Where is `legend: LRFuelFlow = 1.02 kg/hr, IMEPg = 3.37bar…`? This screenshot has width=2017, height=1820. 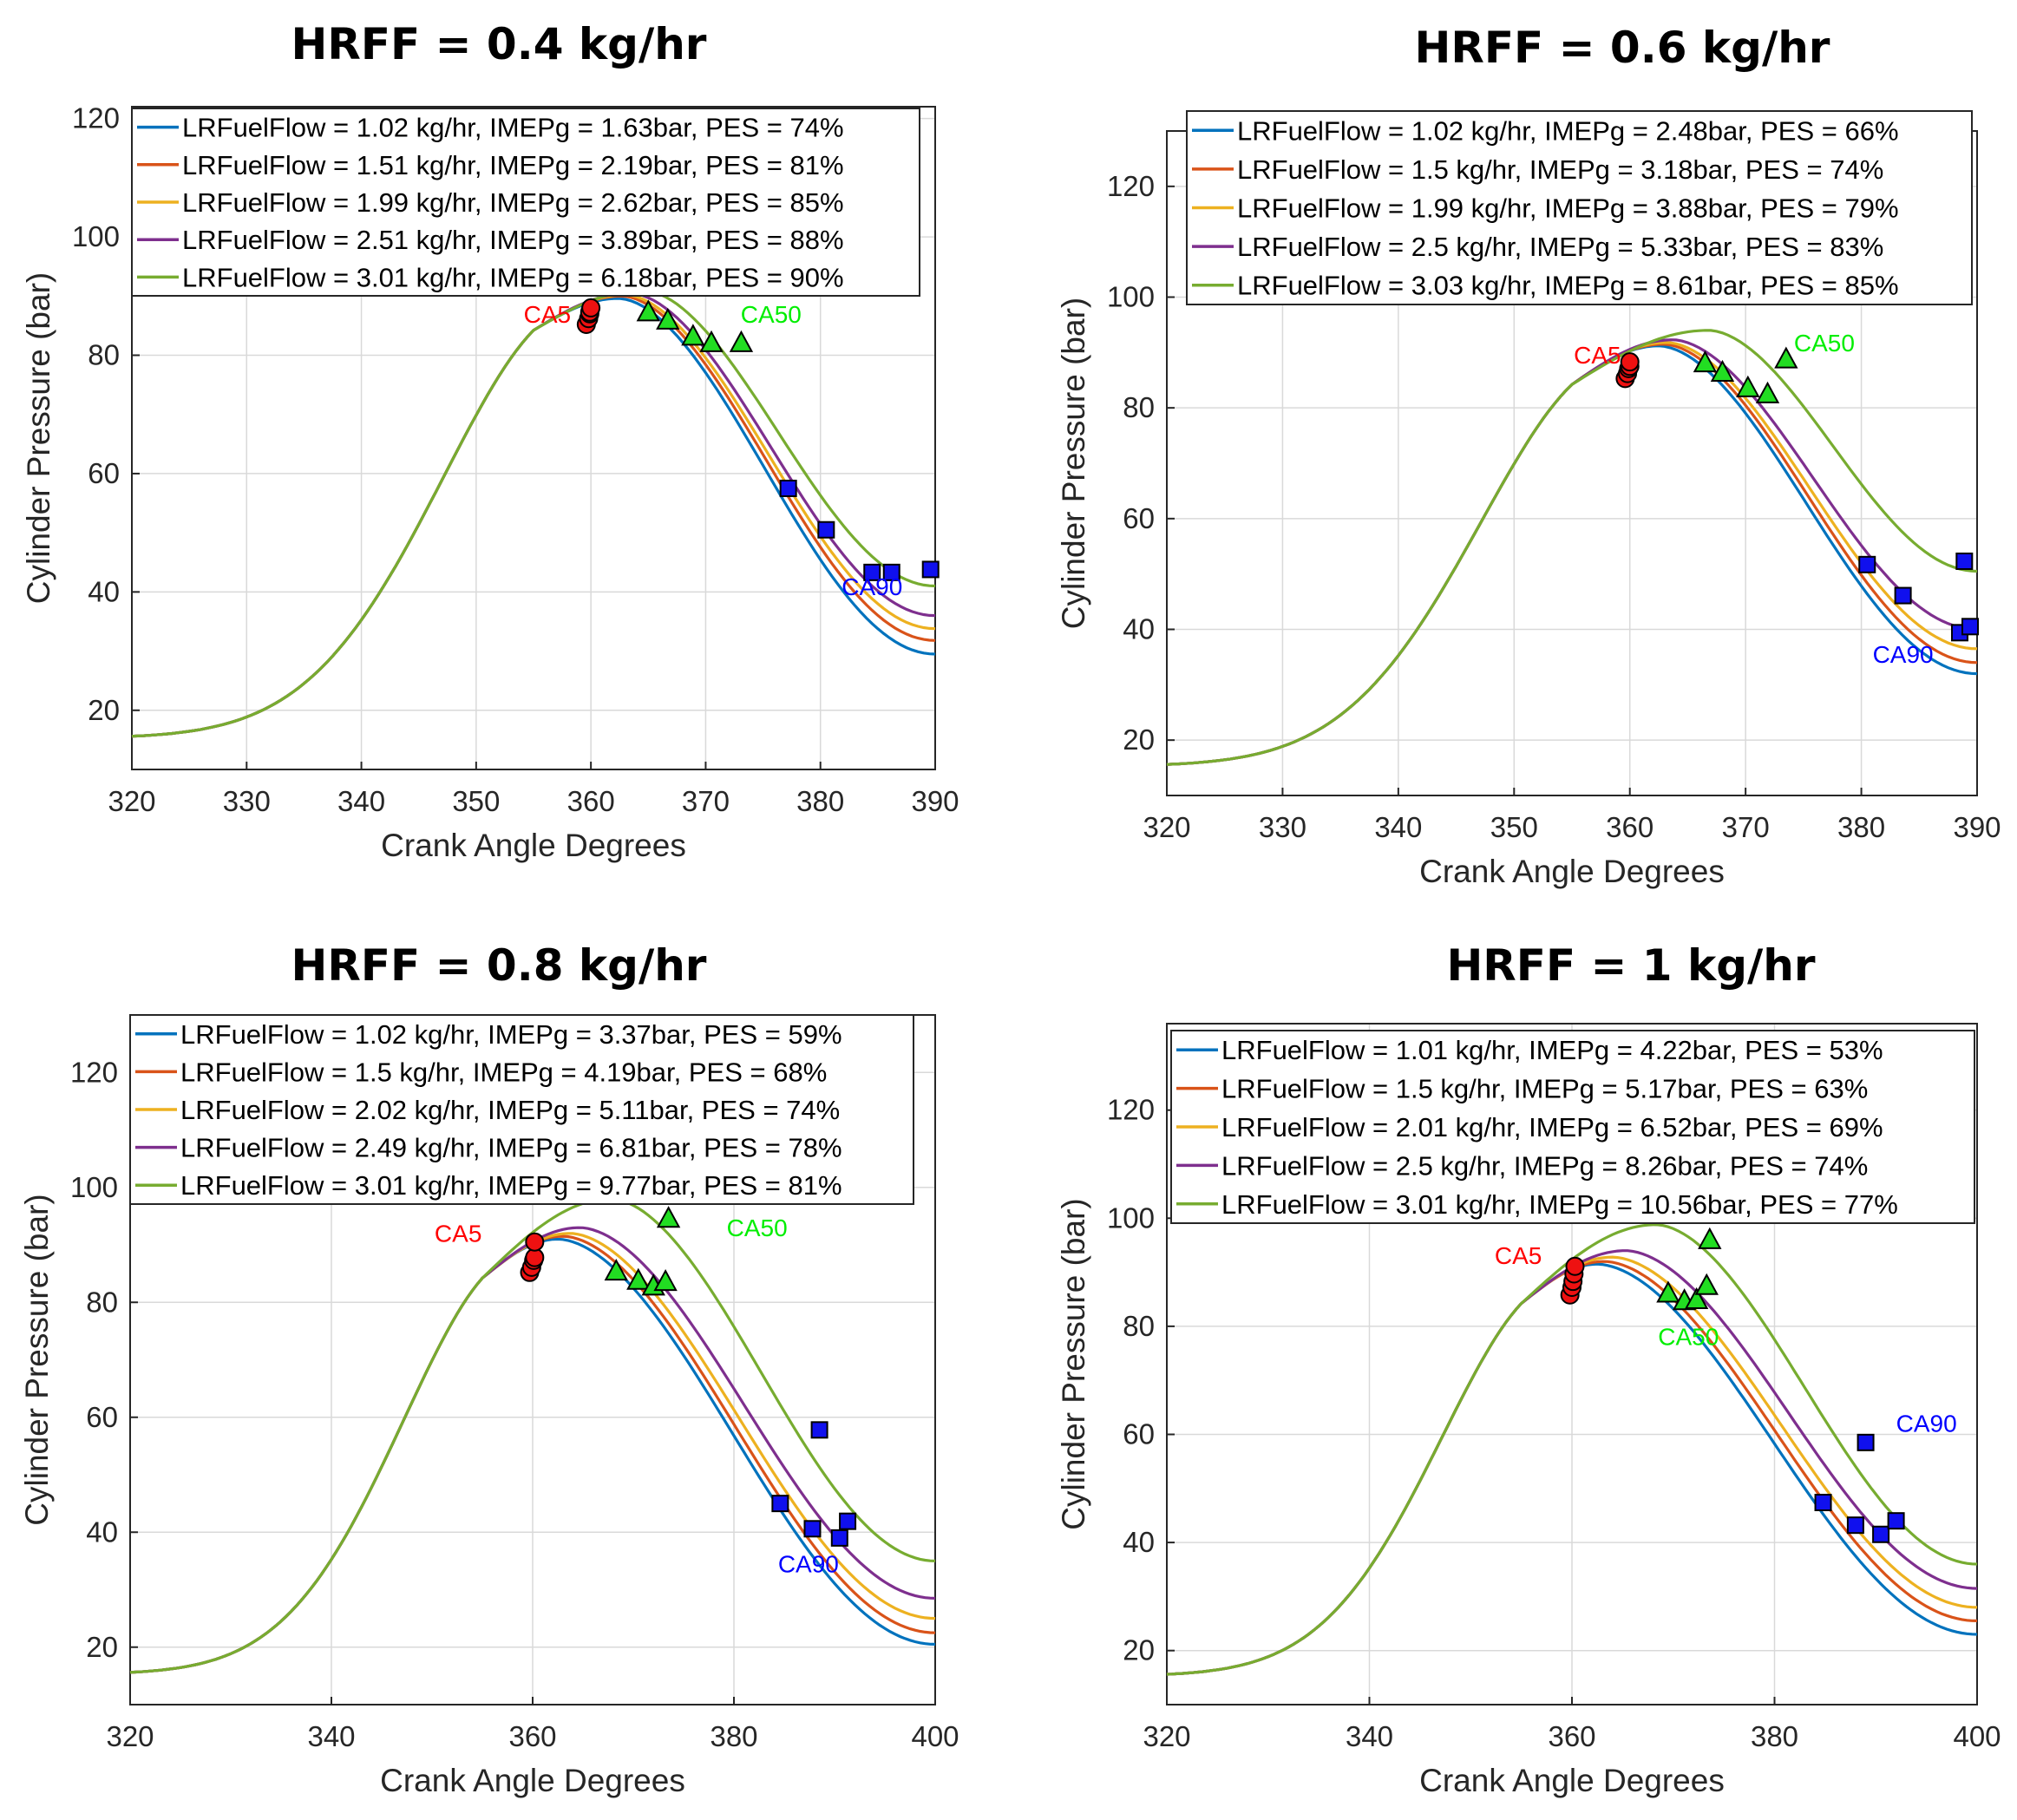
legend: LRFuelFlow = 1.02 kg/hr, IMEPg = 3.37bar… is located at coordinates (522, 1109).